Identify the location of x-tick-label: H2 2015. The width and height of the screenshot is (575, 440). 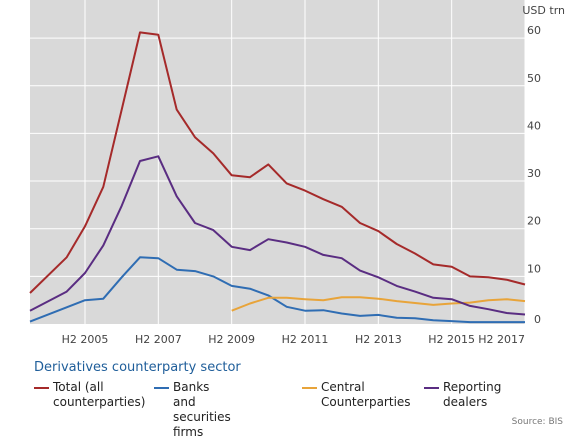
(451, 339).